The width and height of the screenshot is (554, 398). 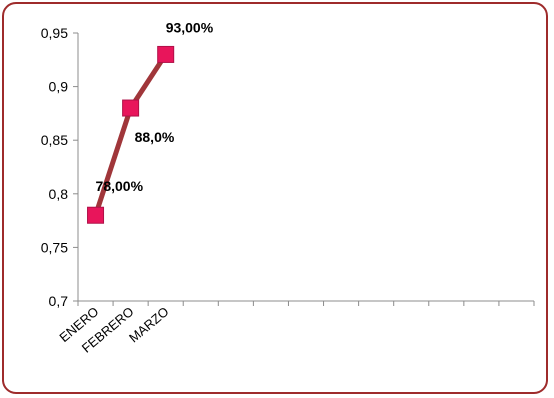 What do you see at coordinates (54, 140) in the screenshot?
I see `y-tick-label: 0,85` at bounding box center [54, 140].